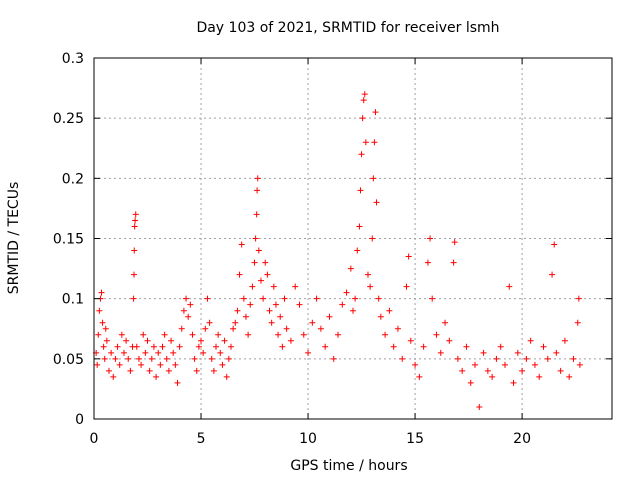 Image resolution: width=640 pixels, height=480 pixels. Describe the element at coordinates (308, 439) in the screenshot. I see `x-tick-label: 10` at that location.